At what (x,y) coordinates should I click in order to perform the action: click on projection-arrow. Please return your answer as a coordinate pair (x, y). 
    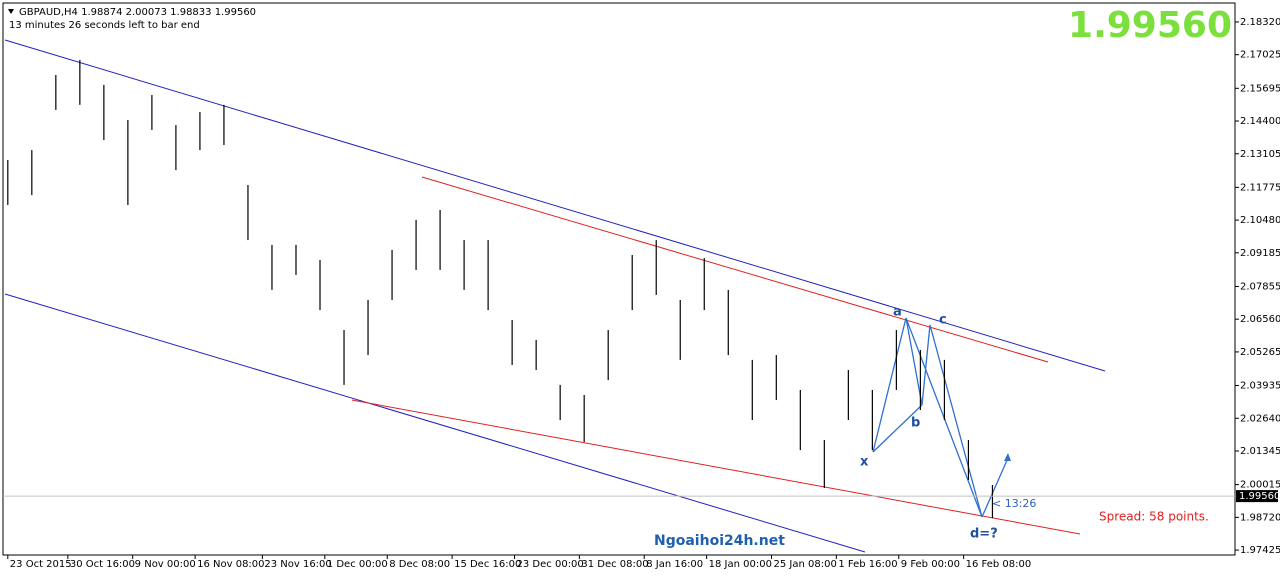
    Looking at the image, I should click on (995, 487).